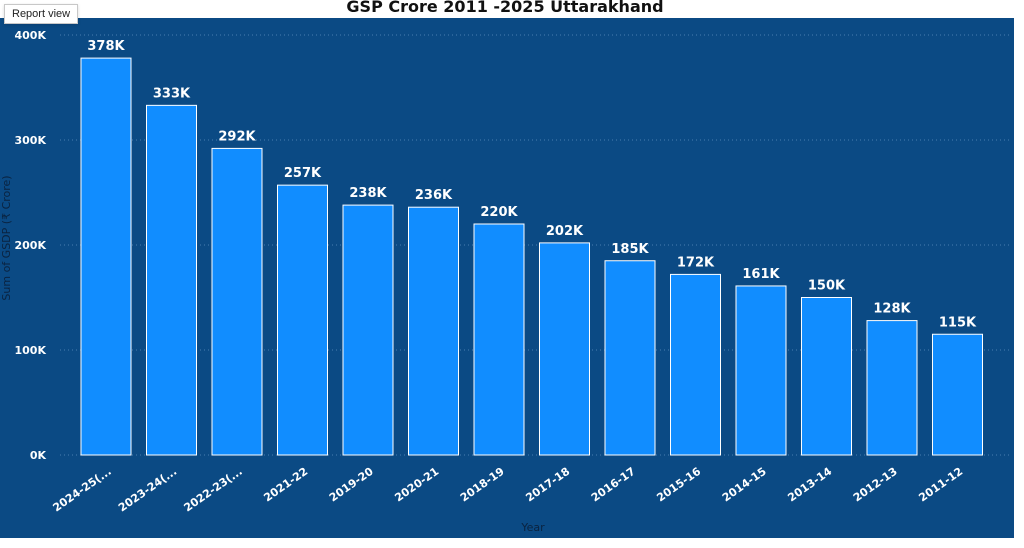  What do you see at coordinates (31, 35) in the screenshot?
I see `y-tick-label: 400K` at bounding box center [31, 35].